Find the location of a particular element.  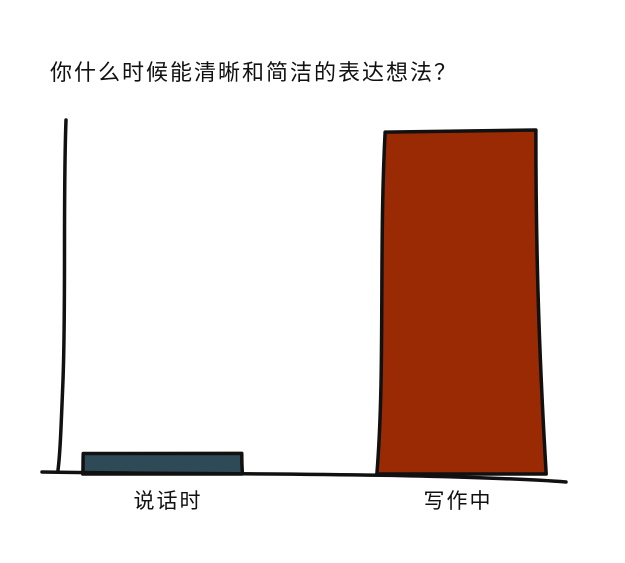

category-label-1: 说话时 is located at coordinates (168, 501).